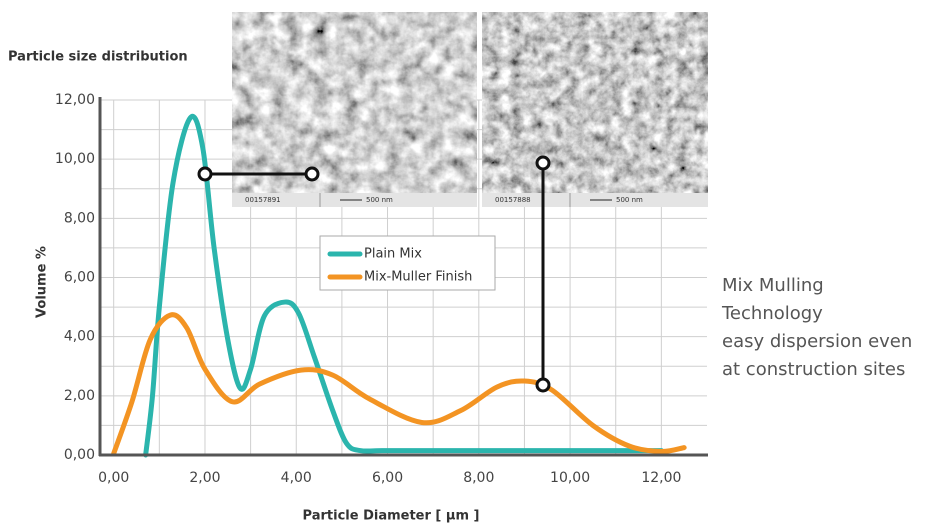 The width and height of the screenshot is (939, 525). What do you see at coordinates (79, 278) in the screenshot?
I see `y-tick-label: 6,00` at bounding box center [79, 278].